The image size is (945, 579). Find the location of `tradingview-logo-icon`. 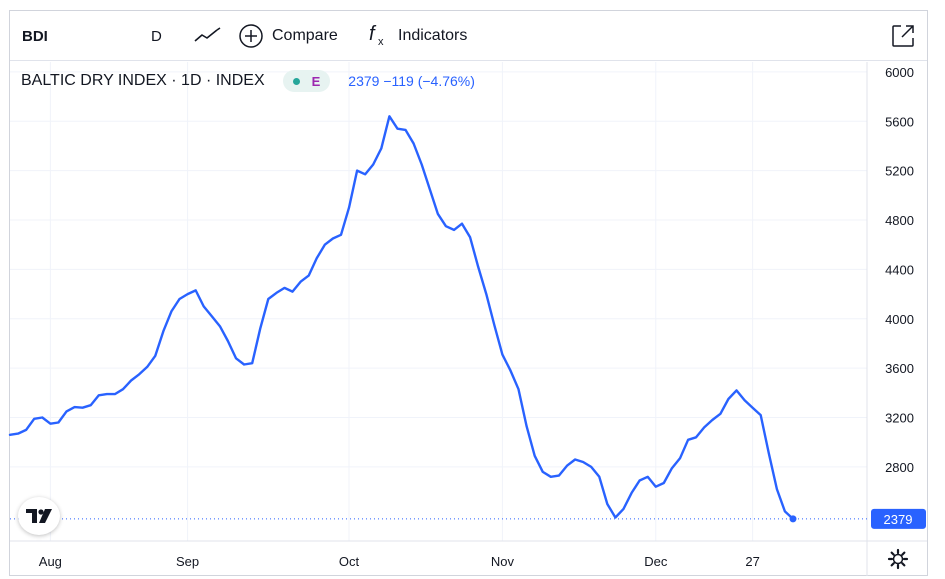

tradingview-logo-icon is located at coordinates (39, 516).